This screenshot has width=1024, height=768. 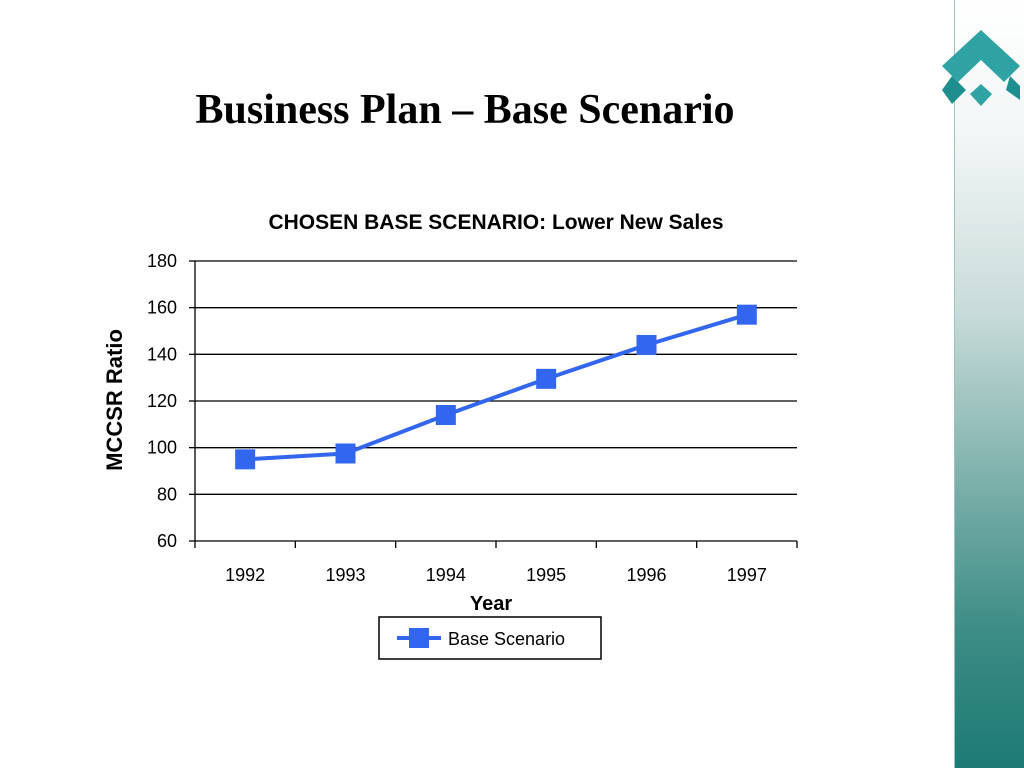 What do you see at coordinates (506, 639) in the screenshot?
I see `legend-label: Base Scenario` at bounding box center [506, 639].